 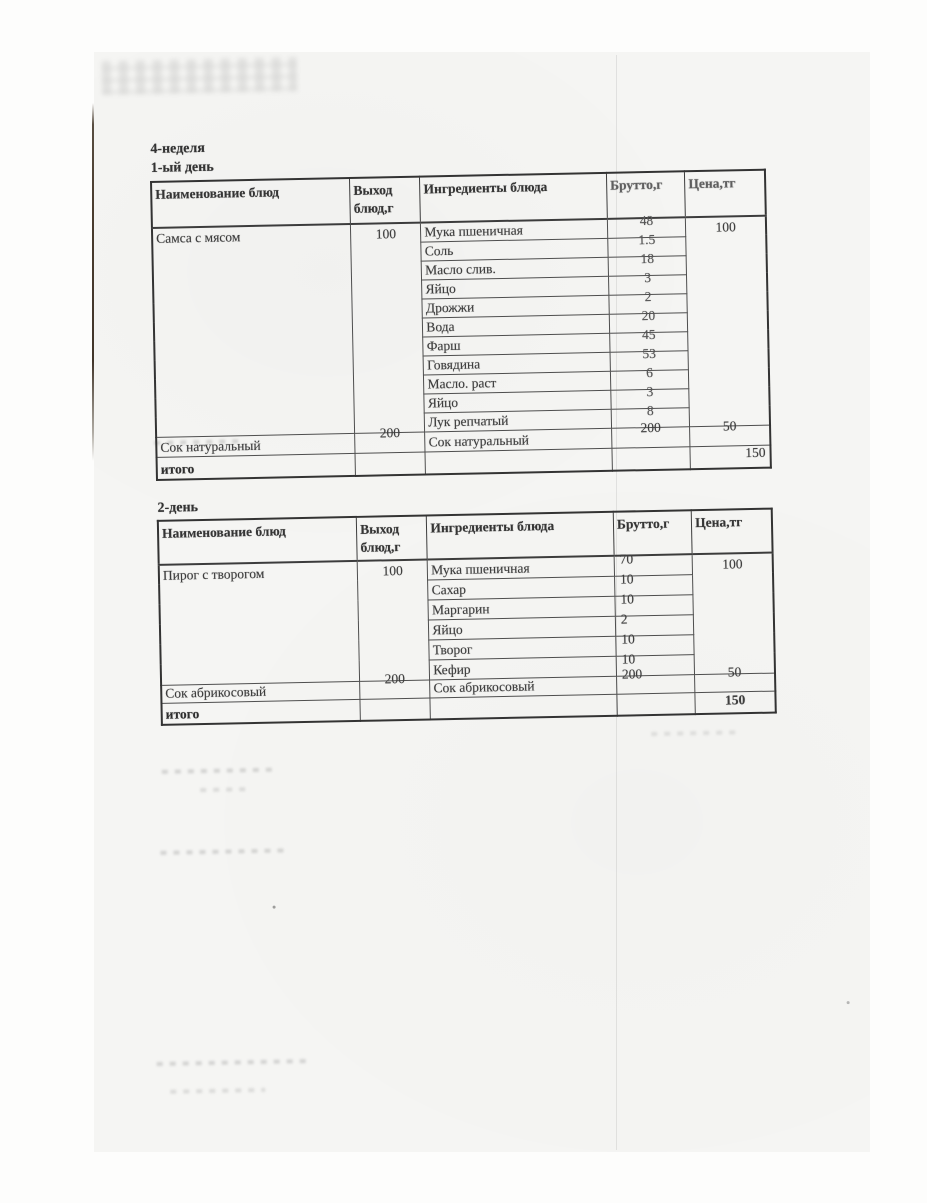 What do you see at coordinates (259, 622) in the screenshot?
I see `dish-name-cell: Пирог с творогом` at bounding box center [259, 622].